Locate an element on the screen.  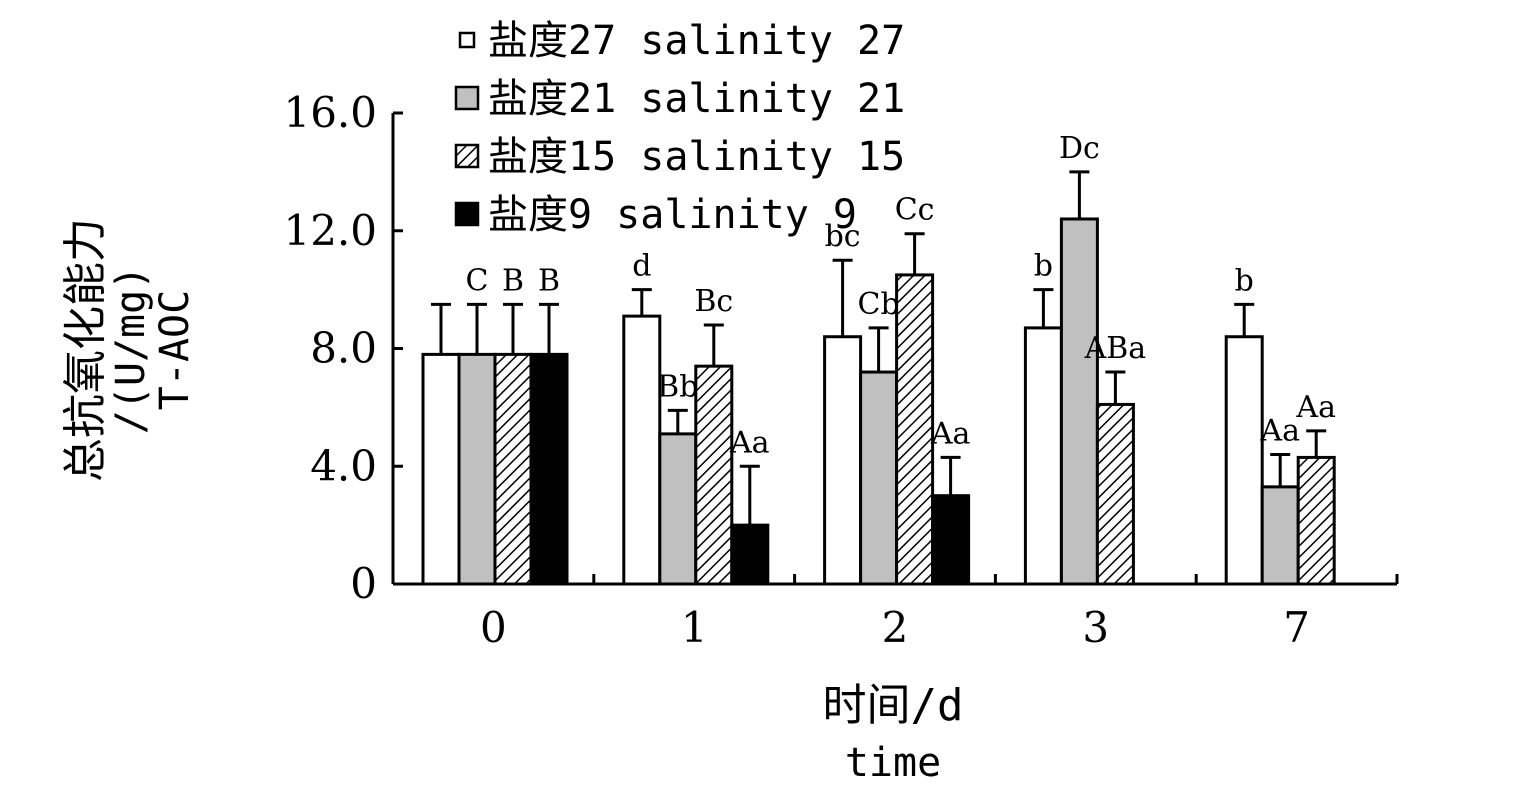
legend-label: 盐度9 salinity 9 is located at coordinates (672, 215).